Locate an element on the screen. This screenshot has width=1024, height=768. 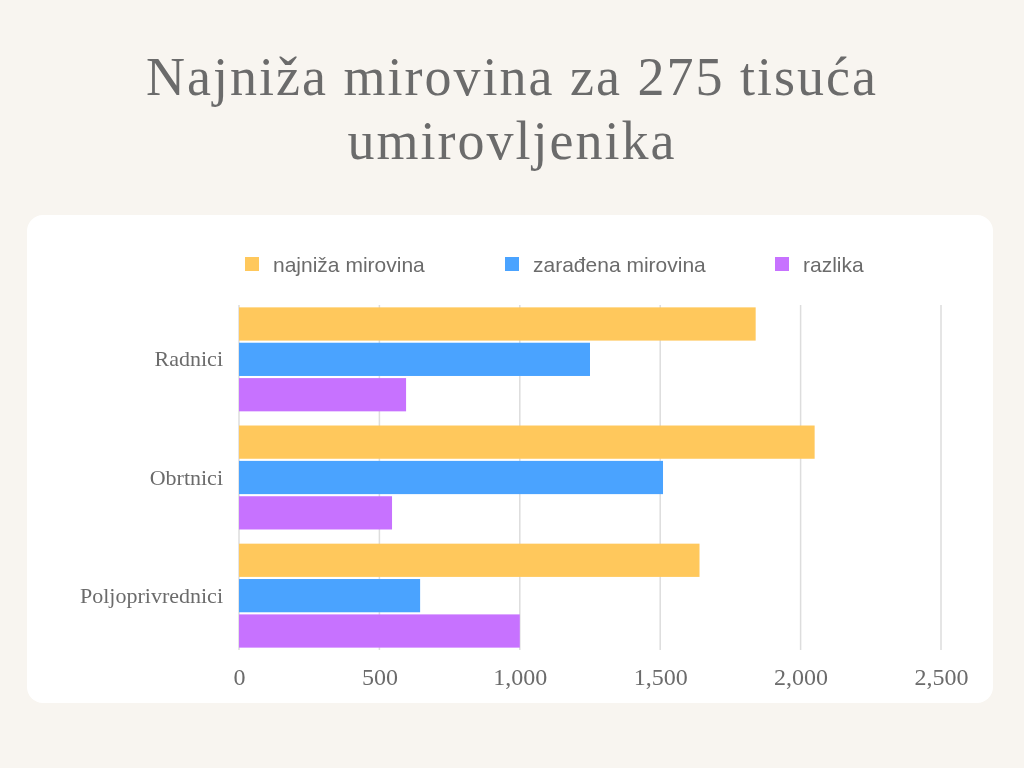
chart-title: Najniža mirovina za 275 tisuća umirovljenika is located at coordinates (512, 109).